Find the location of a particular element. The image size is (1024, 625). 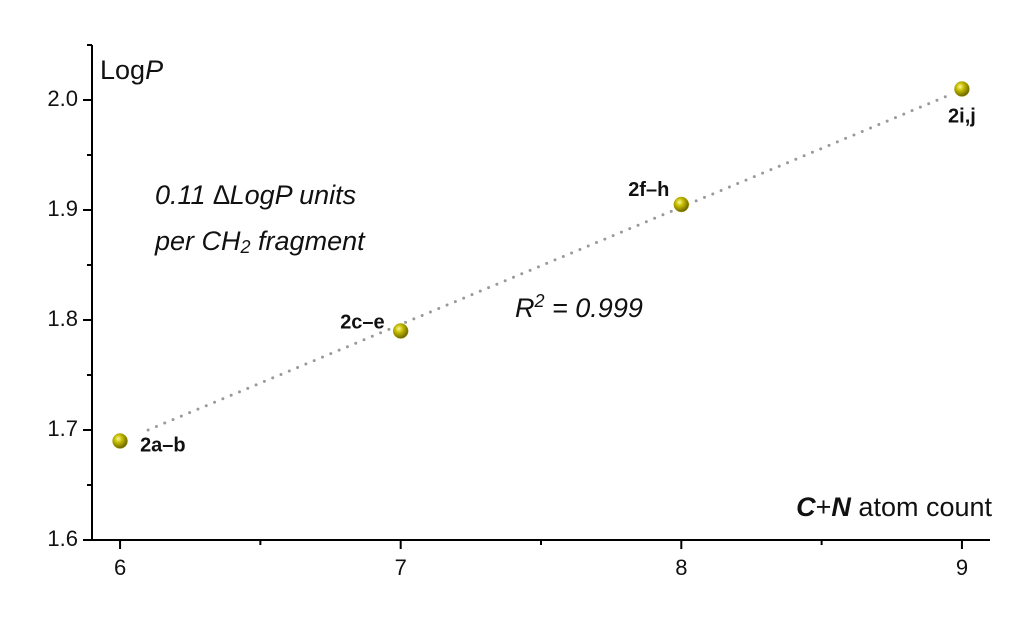

annotation: per CH2 fragment is located at coordinates (260, 241).